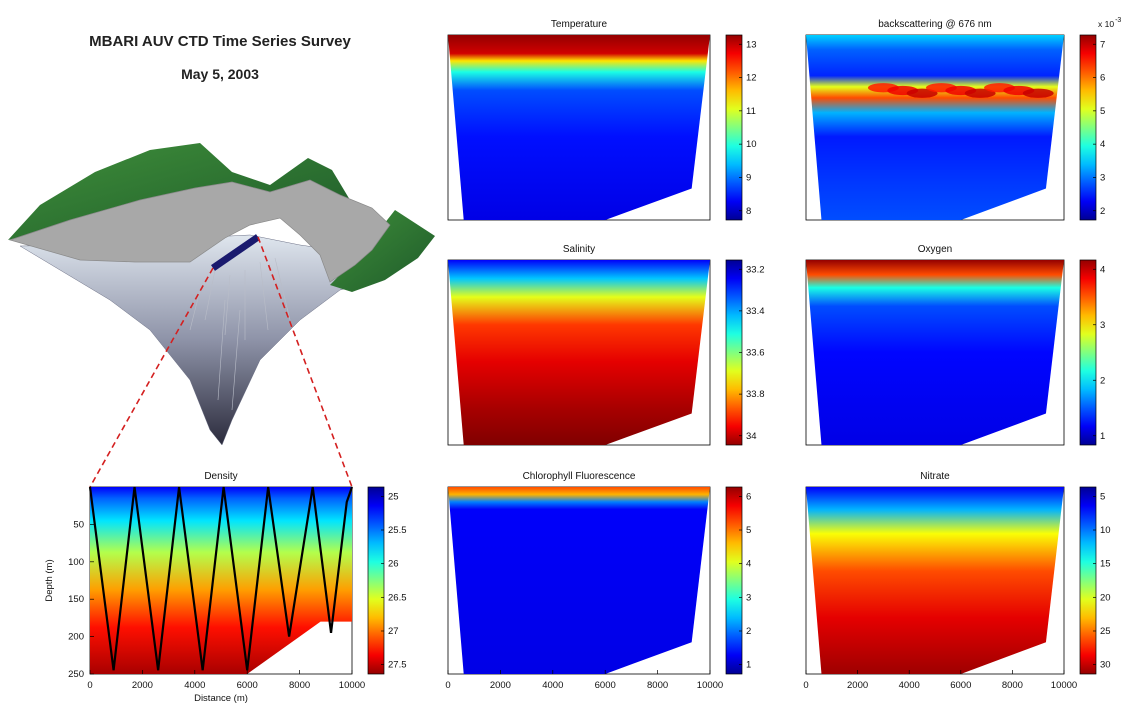  What do you see at coordinates (1105, 597) in the screenshot?
I see `colorbar-tick-label: 20` at bounding box center [1105, 597].